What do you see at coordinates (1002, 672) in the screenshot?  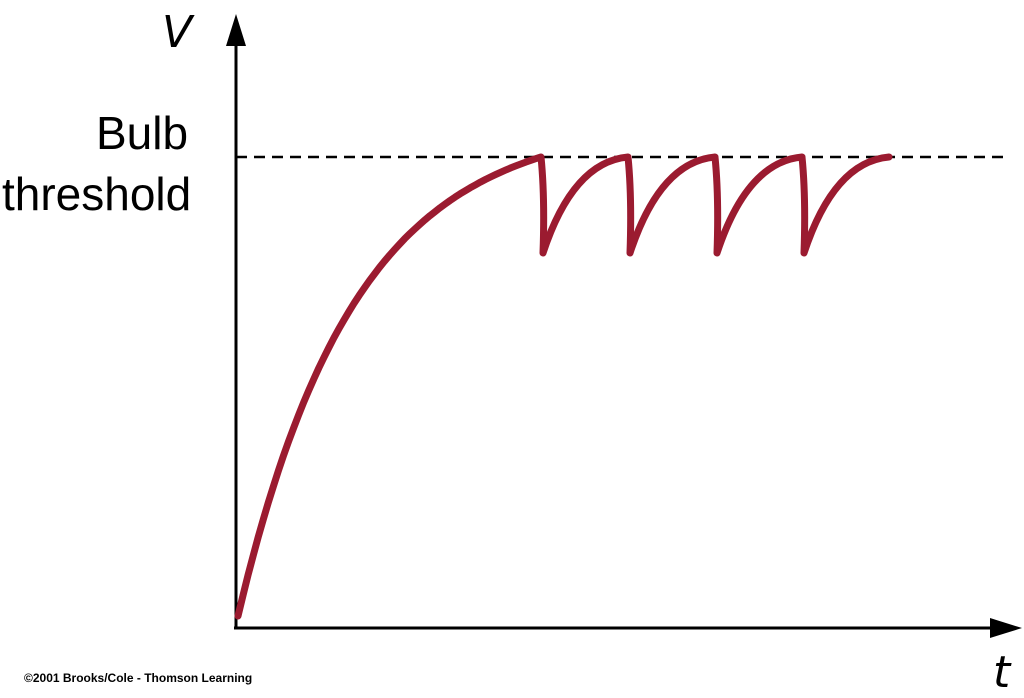 I see `x-axis-label: t` at bounding box center [1002, 672].